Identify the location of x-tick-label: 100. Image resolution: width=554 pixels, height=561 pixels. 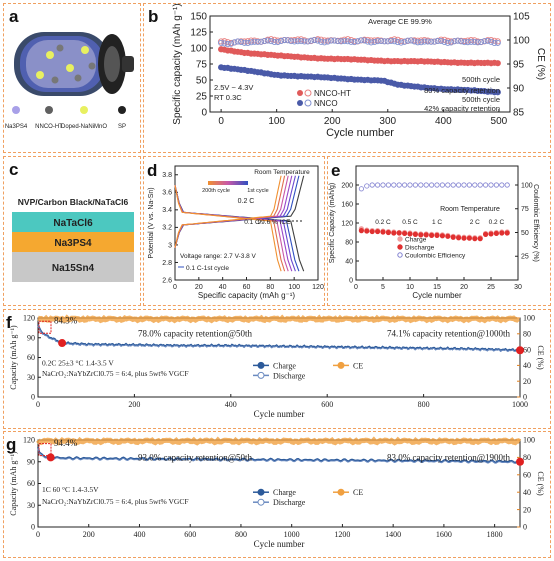
(294, 287).